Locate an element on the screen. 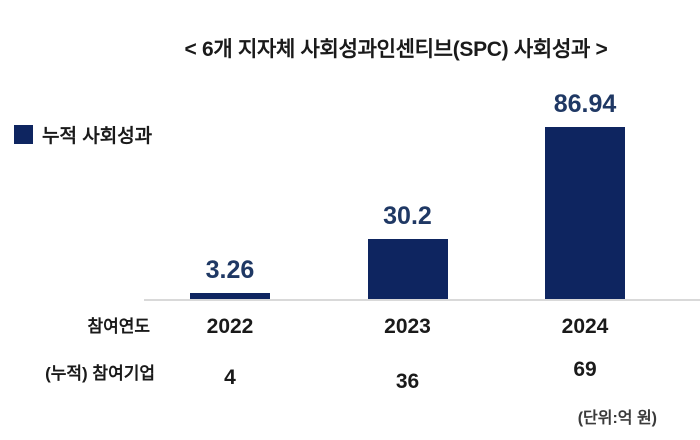  bar-2022 is located at coordinates (230, 296).